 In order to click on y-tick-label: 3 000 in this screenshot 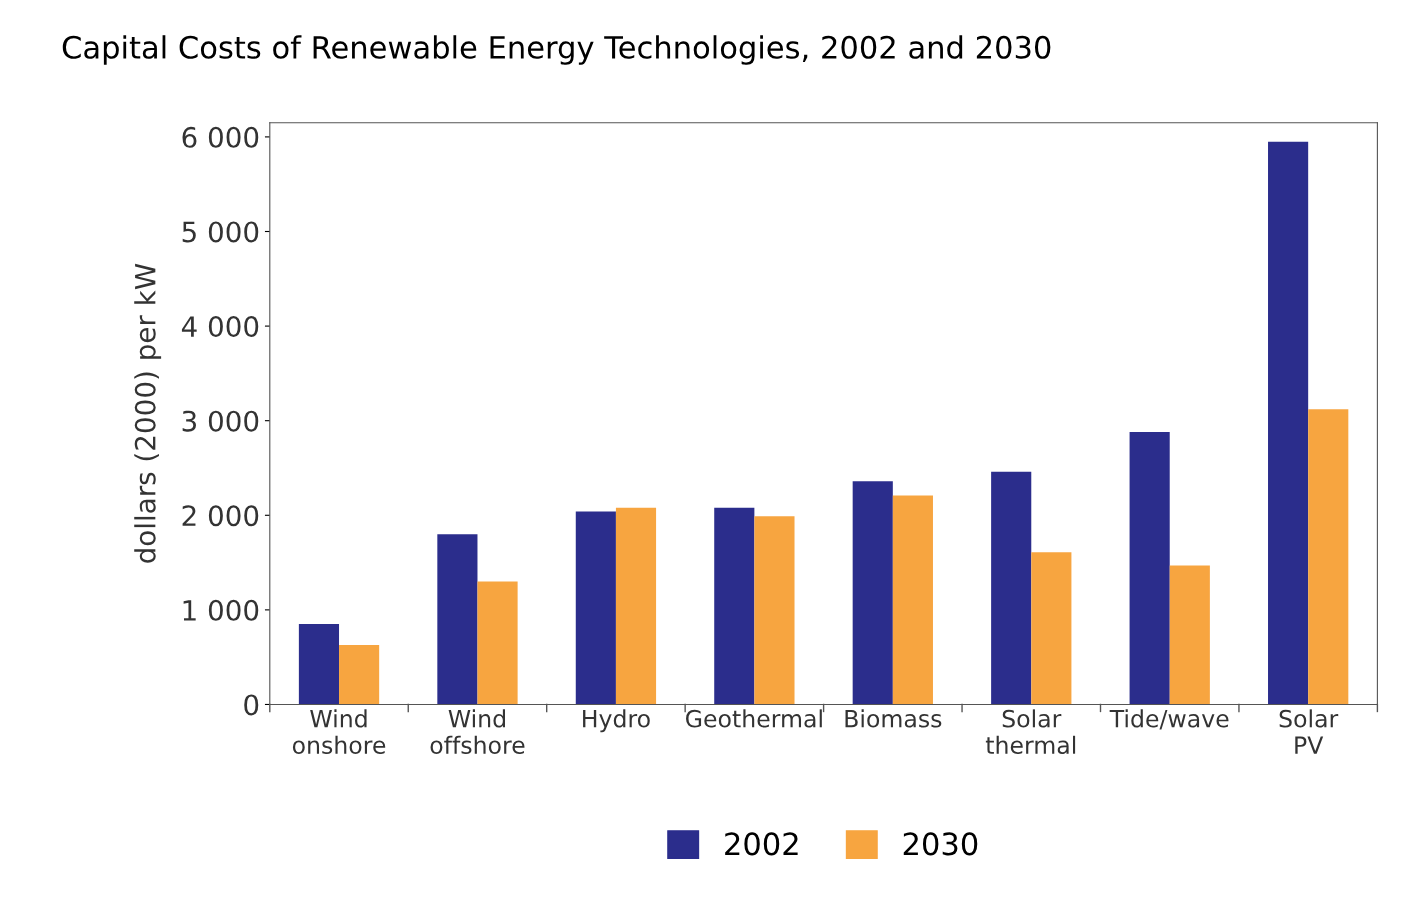, I will do `click(220, 421)`.